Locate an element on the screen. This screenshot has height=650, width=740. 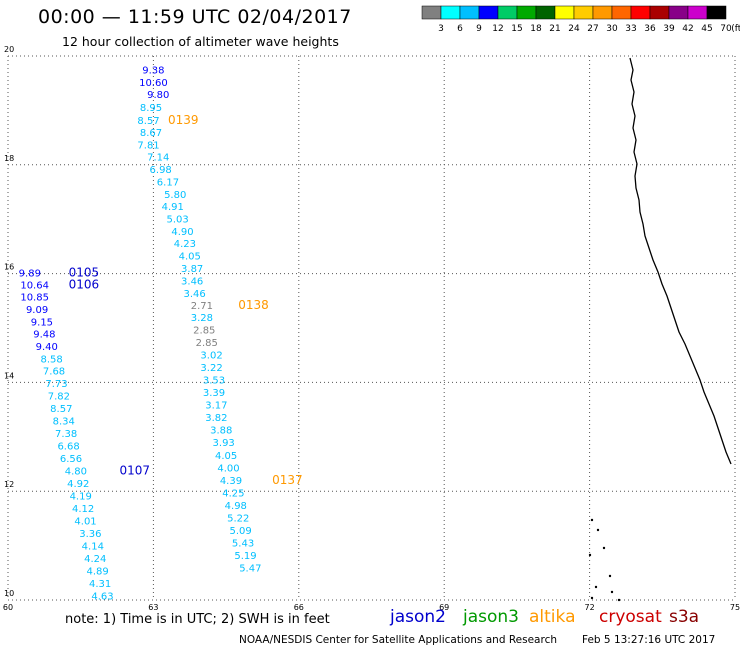
colorbar-label: 9 is located at coordinates (479, 29).